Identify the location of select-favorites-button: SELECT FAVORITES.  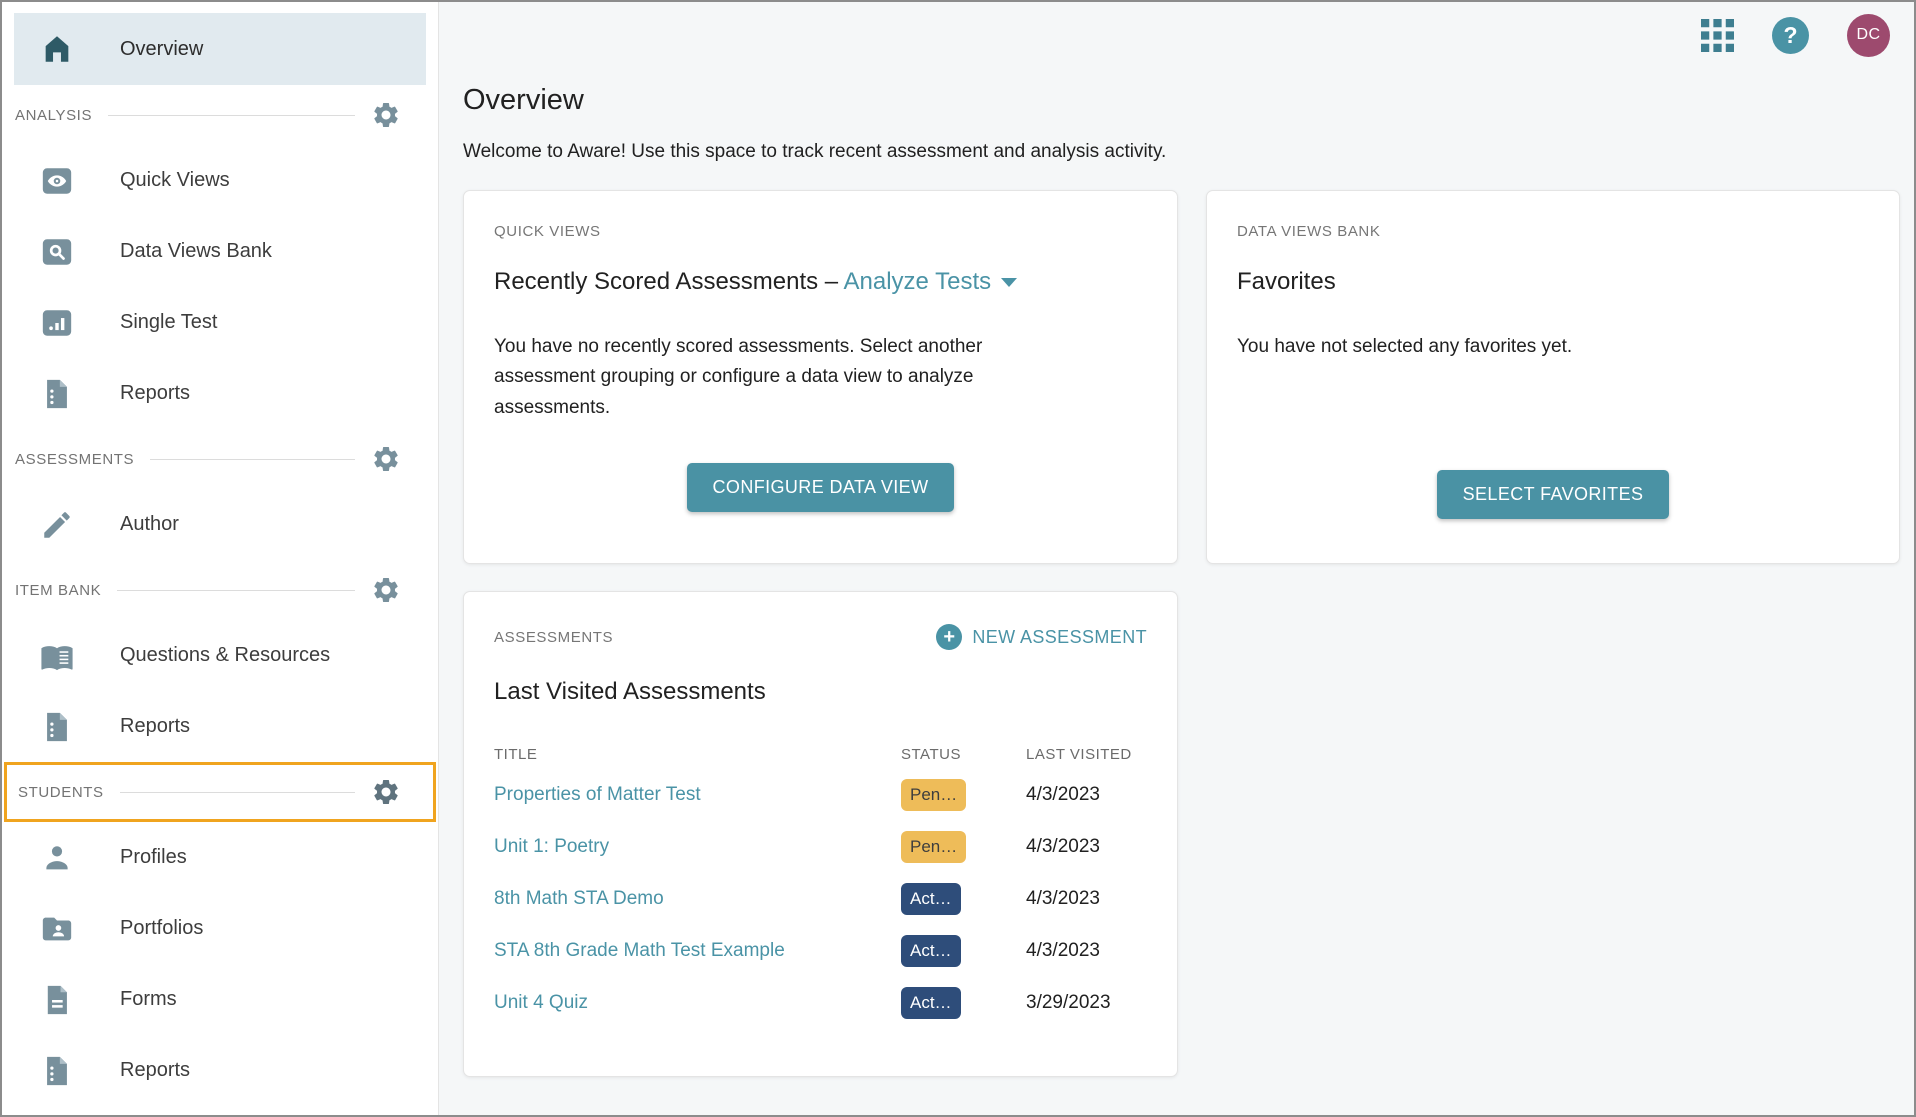
(1553, 494).